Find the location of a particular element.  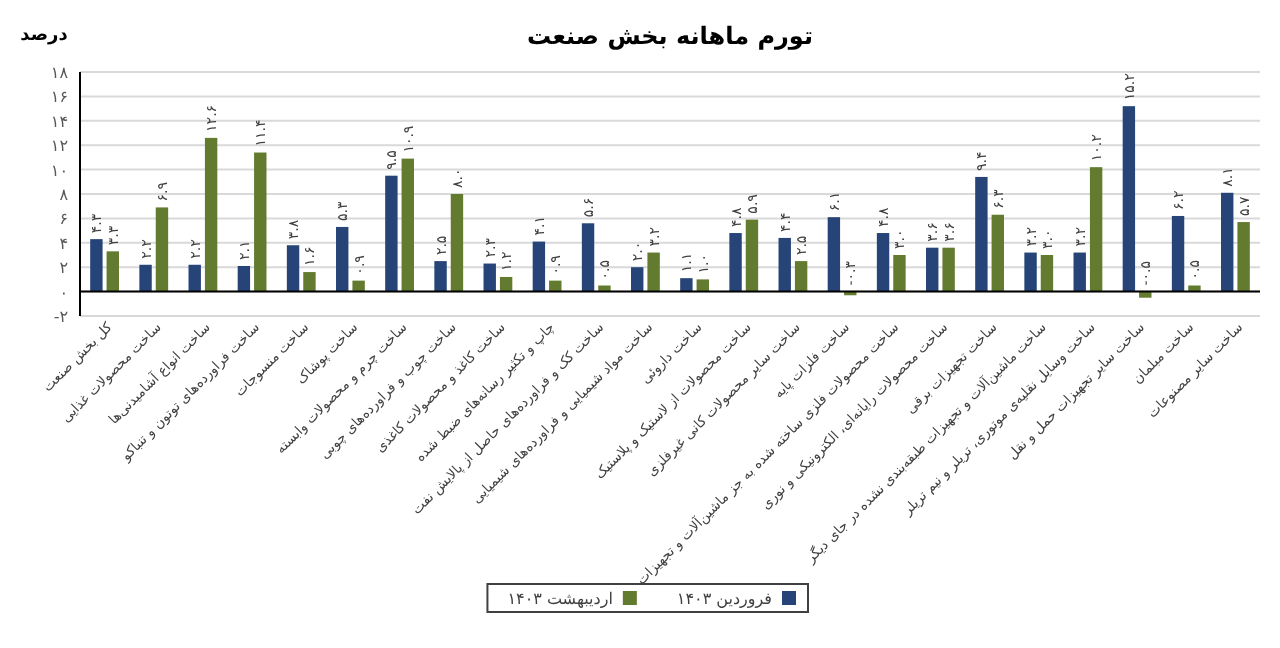

ytick: ۶ is located at coordinates (63, 219).